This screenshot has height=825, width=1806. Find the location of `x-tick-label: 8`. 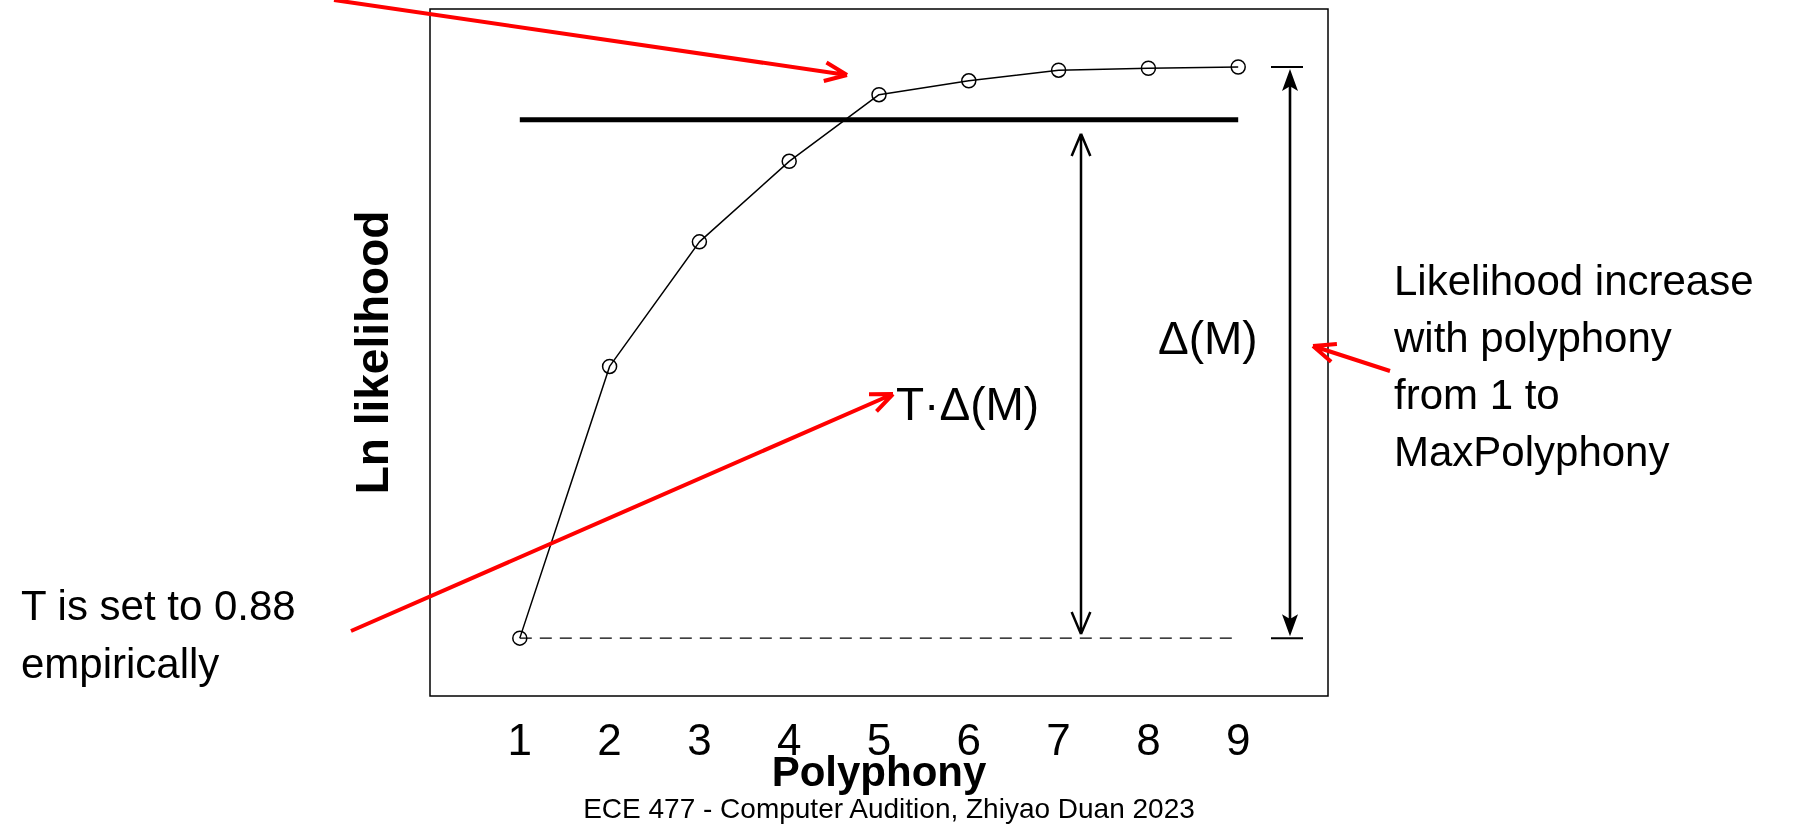

x-tick-label: 8 is located at coordinates (1148, 739).